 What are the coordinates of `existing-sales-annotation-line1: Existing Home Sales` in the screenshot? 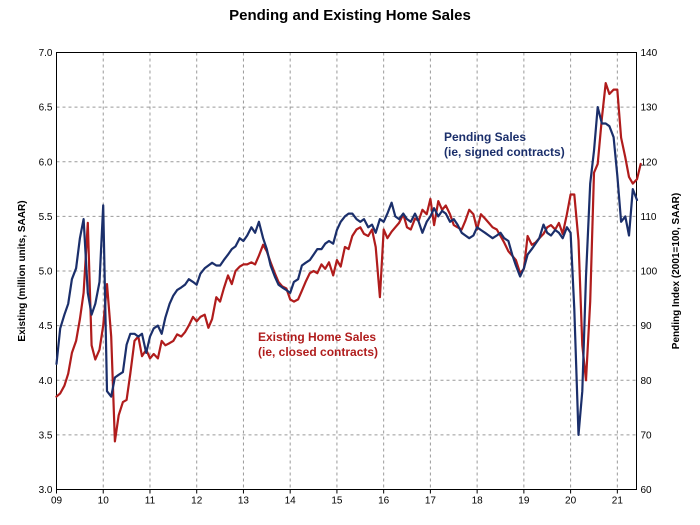 It's located at (317, 337).